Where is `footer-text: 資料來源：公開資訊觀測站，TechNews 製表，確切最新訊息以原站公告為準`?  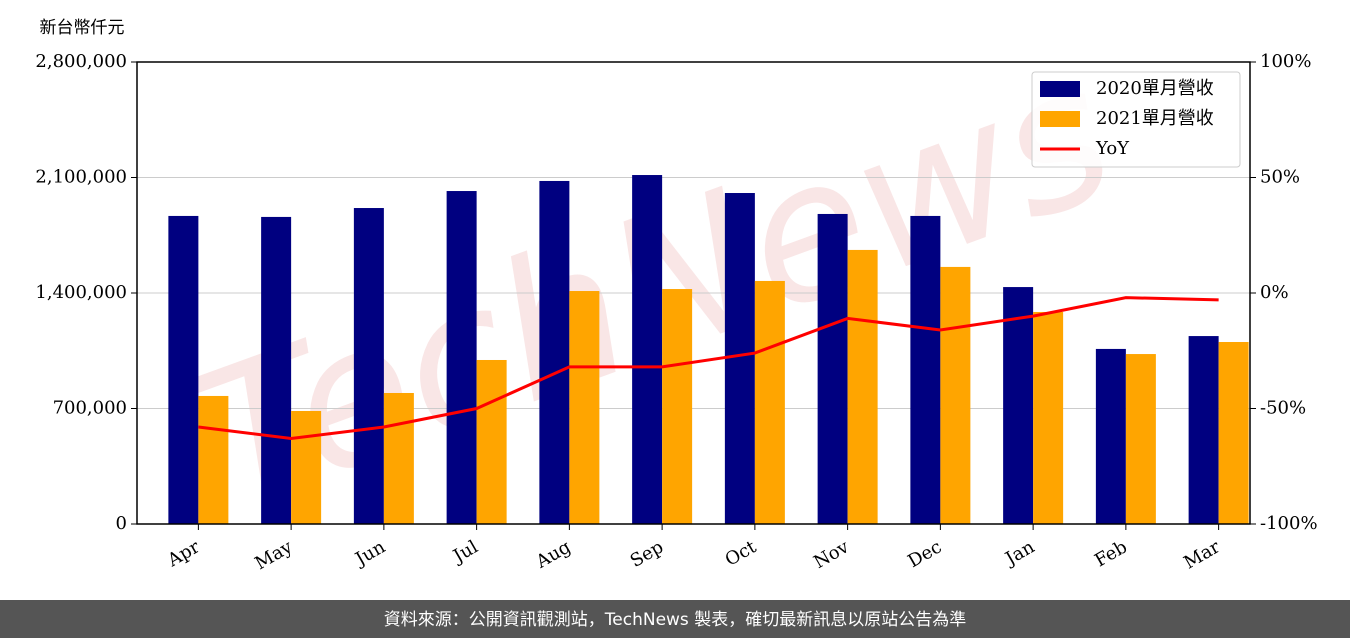
footer-text: 資料來源：公開資訊觀測站，TechNews 製表，確切最新訊息以原站公告為準 is located at coordinates (675, 620).